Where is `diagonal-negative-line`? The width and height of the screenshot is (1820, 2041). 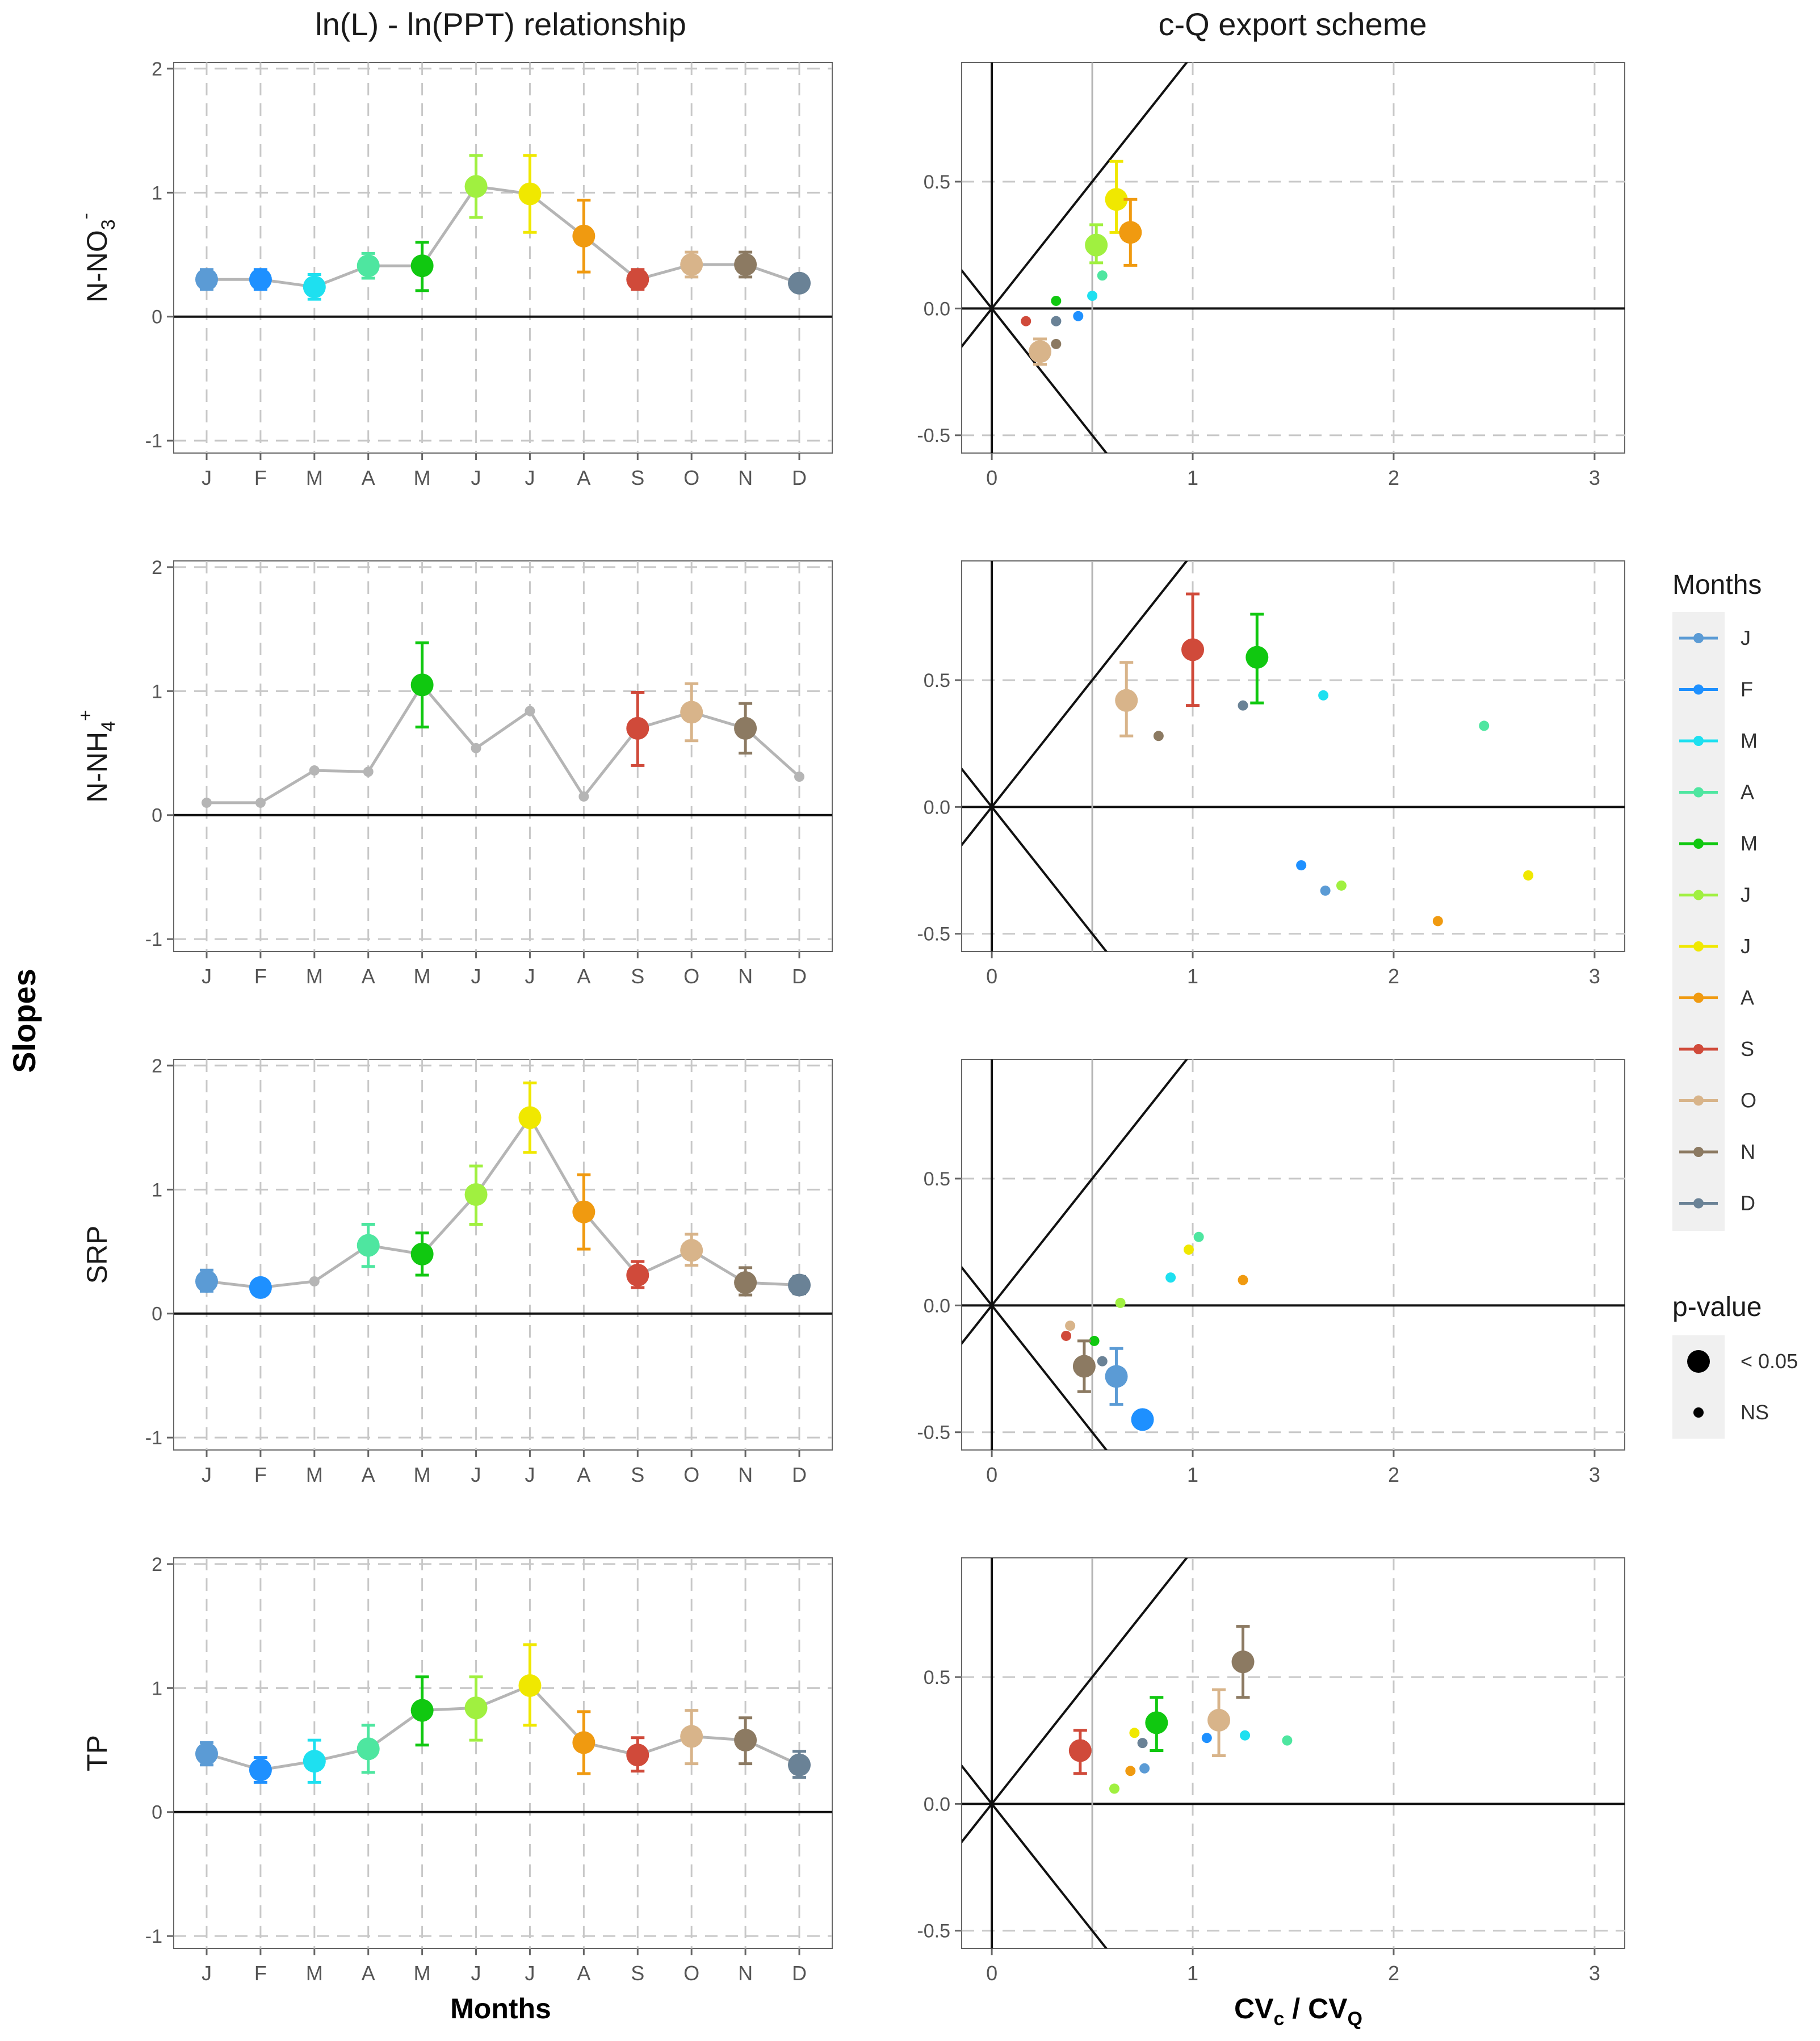 diagonal-negative-line is located at coordinates (1035, 859).